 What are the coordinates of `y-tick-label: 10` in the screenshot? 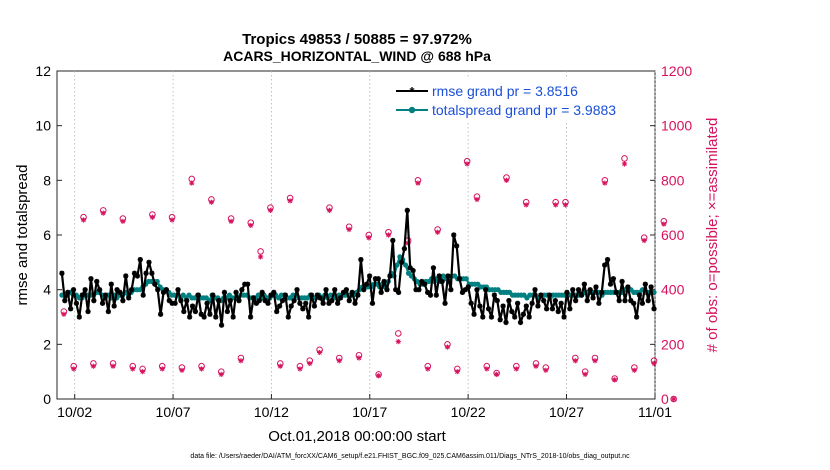 It's located at (43, 126).